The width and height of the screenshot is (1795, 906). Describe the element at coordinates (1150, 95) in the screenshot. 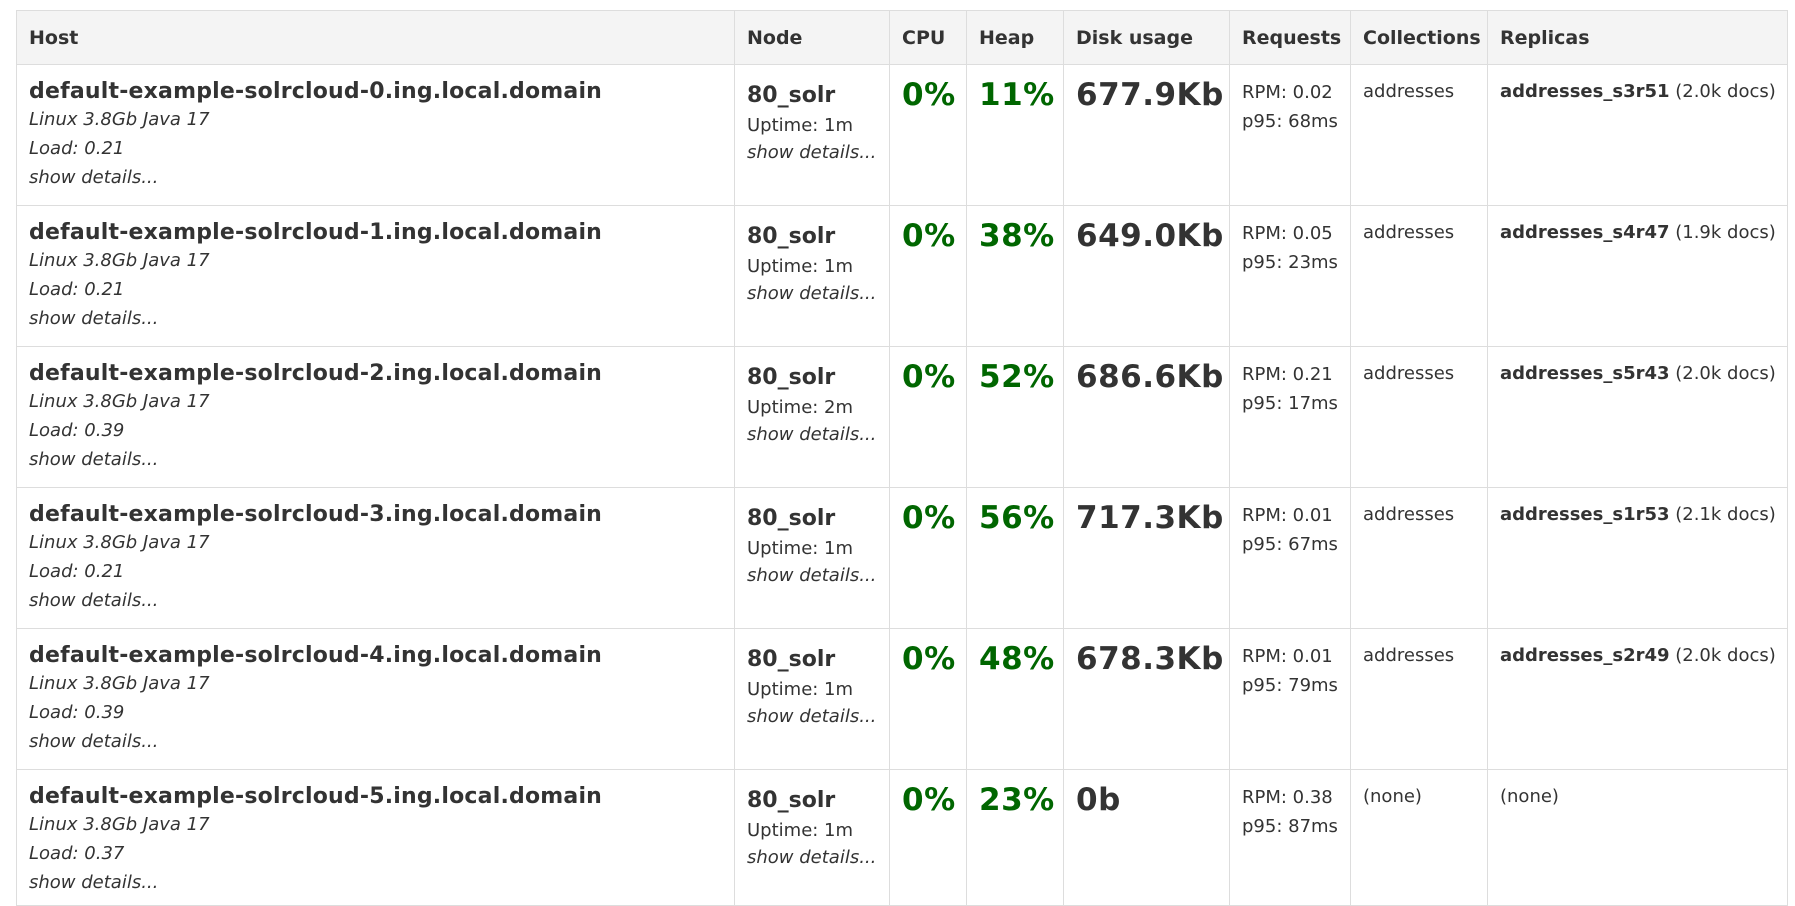

I see `disk-usage-value: 677.9Kb` at that location.